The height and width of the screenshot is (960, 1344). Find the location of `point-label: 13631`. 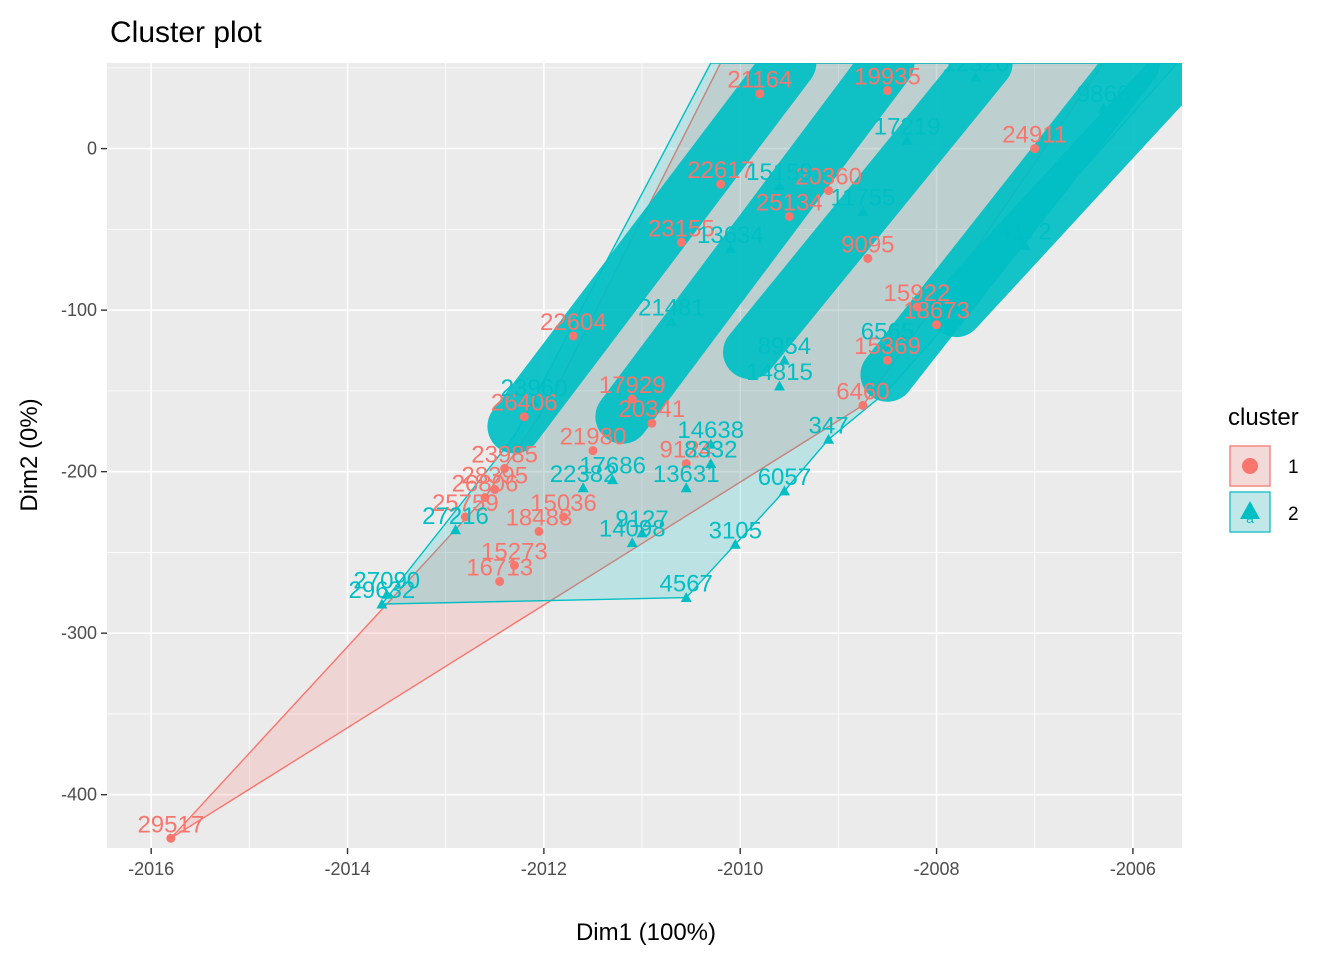

point-label: 13631 is located at coordinates (686, 474).